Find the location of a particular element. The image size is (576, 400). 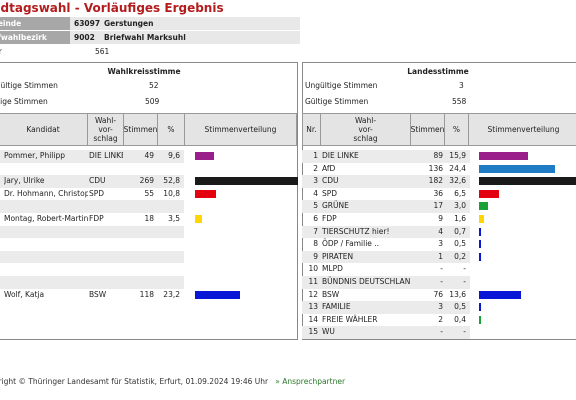

party-name: TIERSCHUTZ hier! is located at coordinates (356, 231).